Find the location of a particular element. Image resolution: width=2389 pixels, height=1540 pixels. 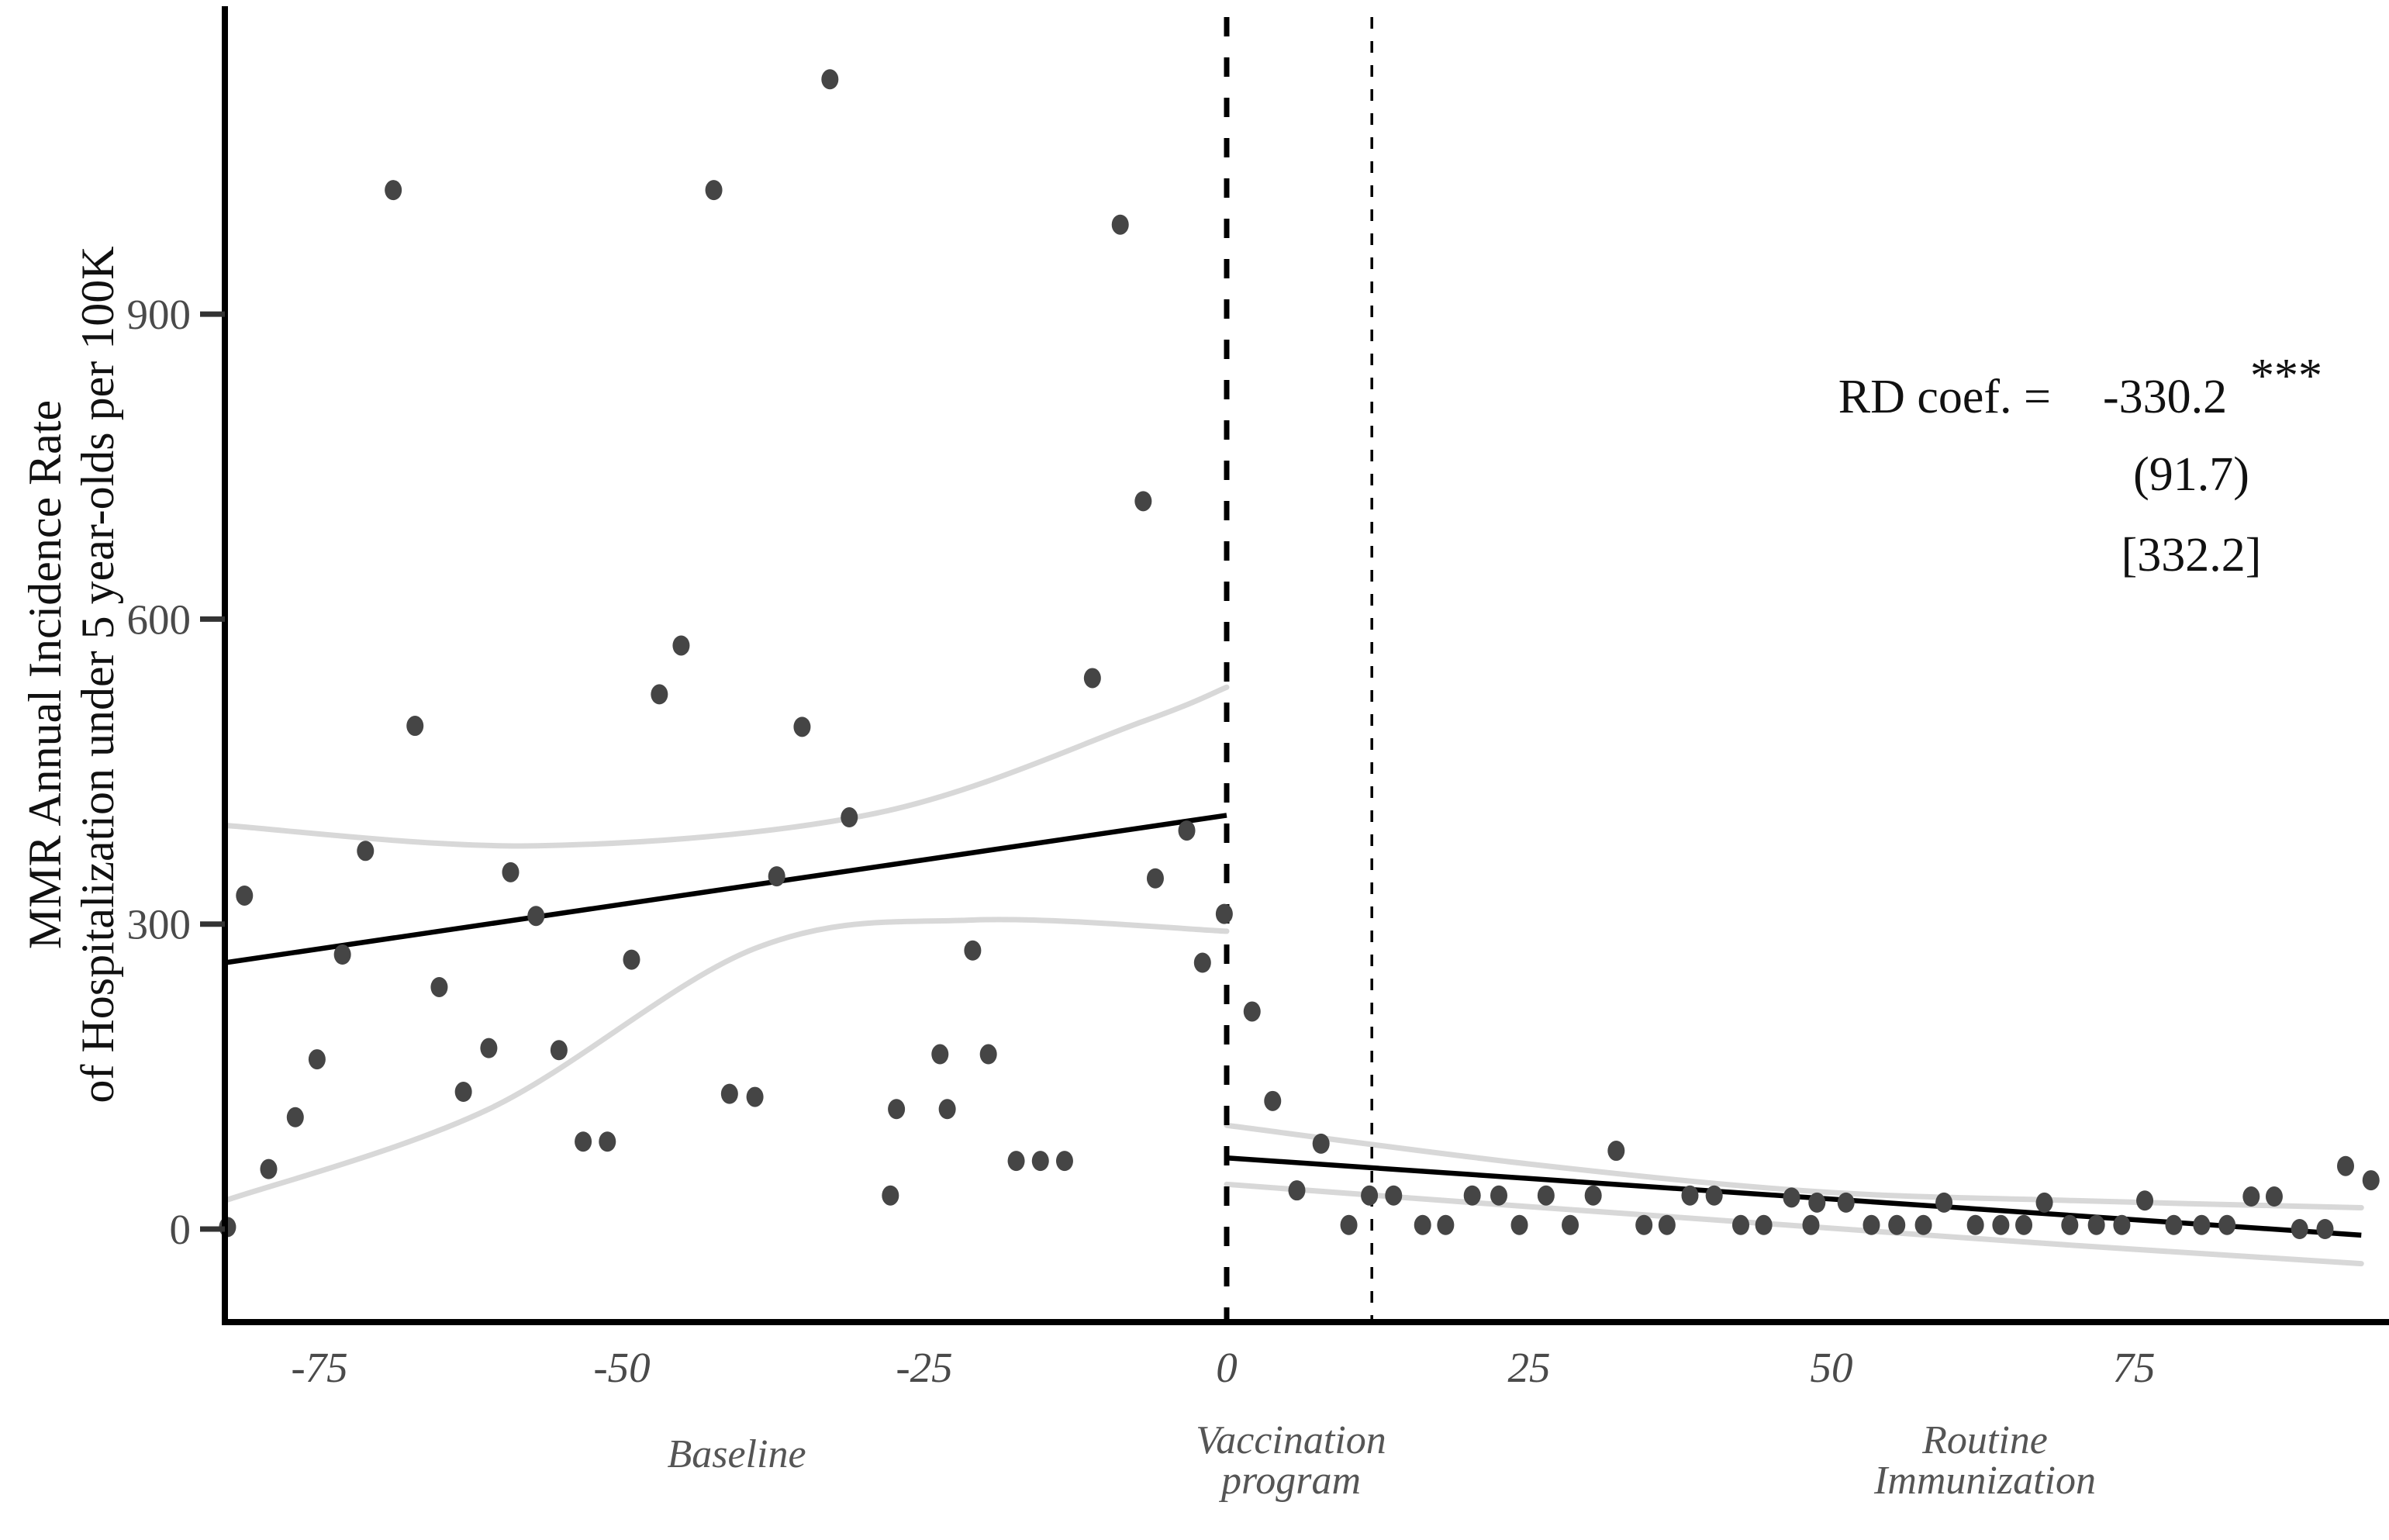

y-tick-label: 0 is located at coordinates (181, 1229).